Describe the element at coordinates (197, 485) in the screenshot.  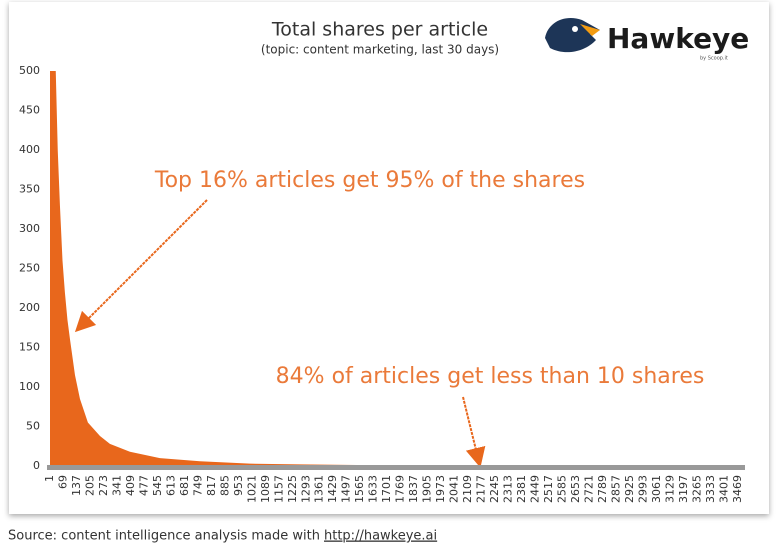
I see `x-tick-label: 749` at that location.